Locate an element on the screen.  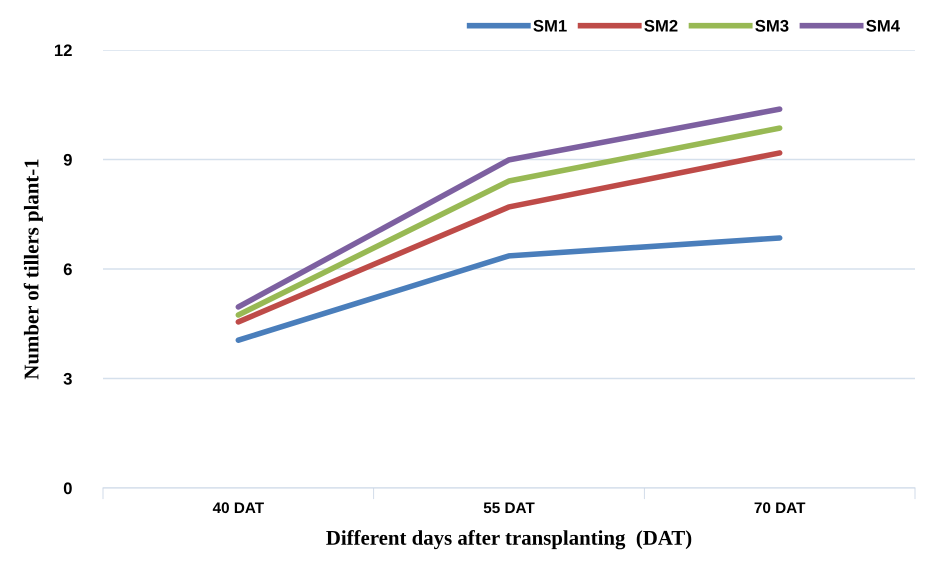
y-tick-label: 3 is located at coordinates (68, 378).